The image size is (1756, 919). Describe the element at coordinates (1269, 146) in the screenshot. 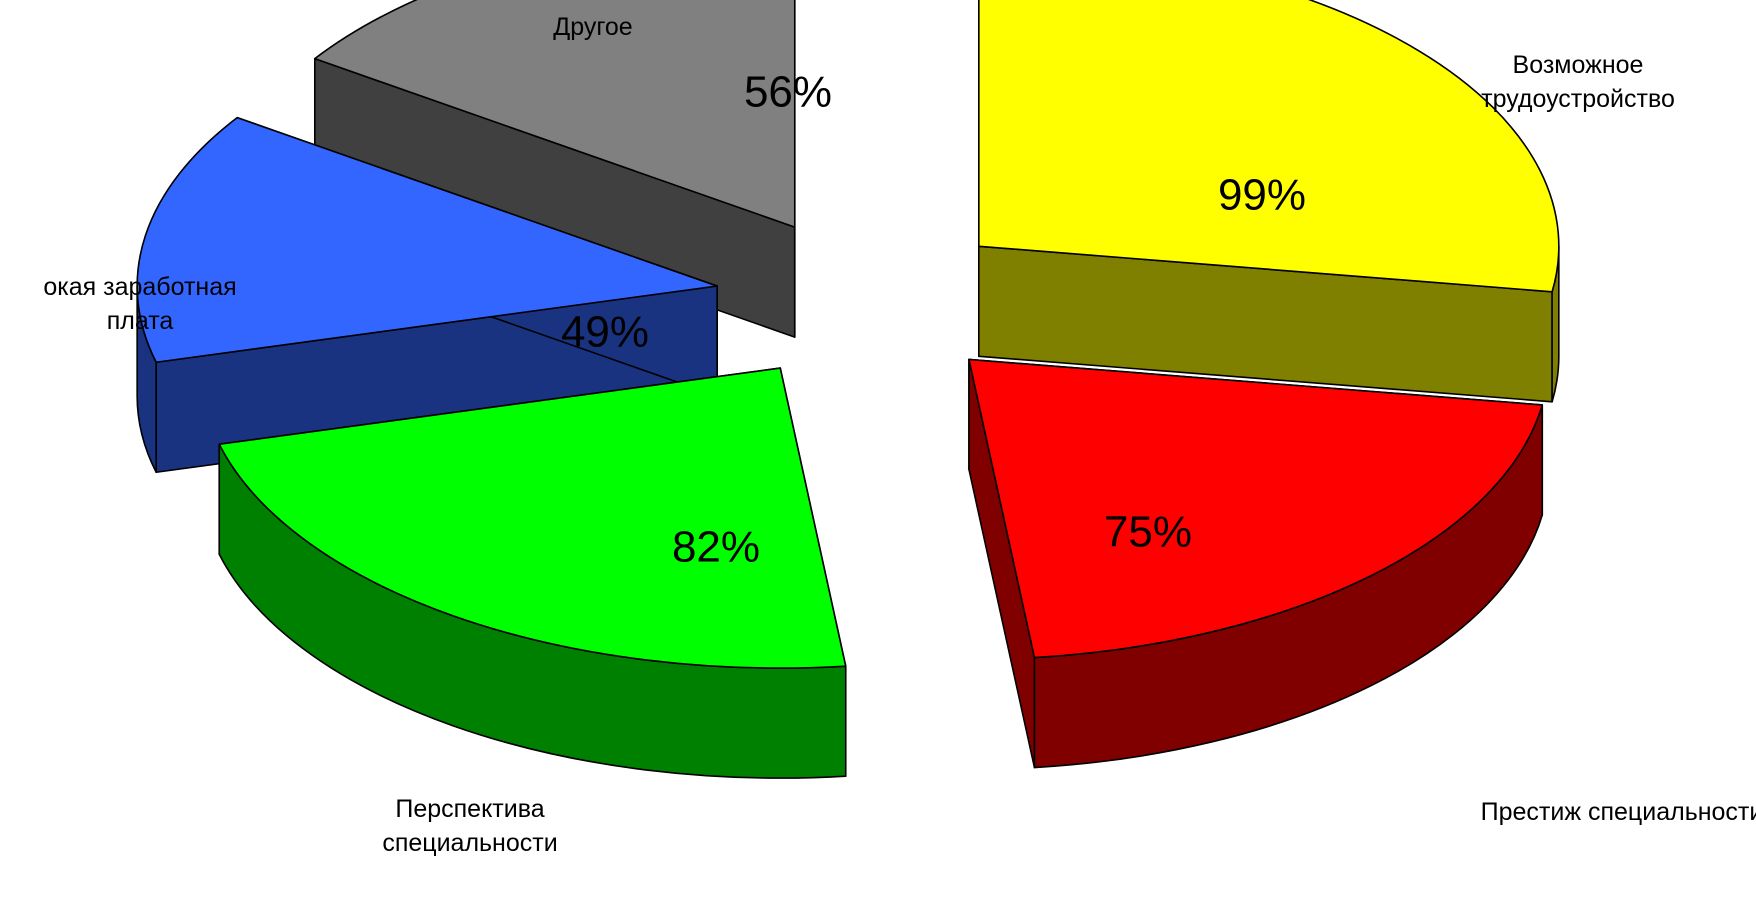

I see `slice-1-top` at that location.